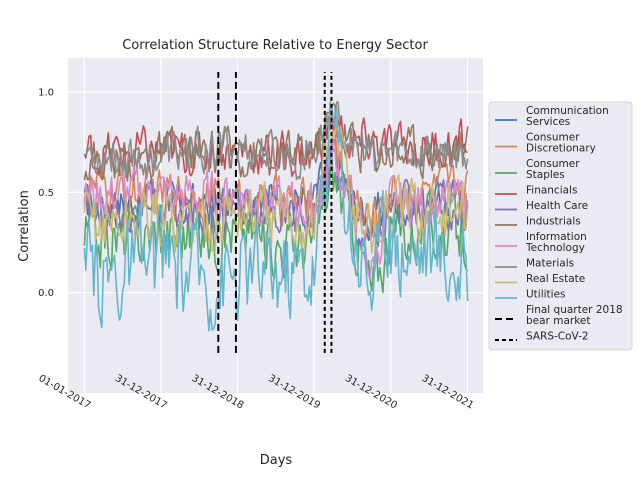 Image resolution: width=640 pixels, height=480 pixels. Describe the element at coordinates (557, 337) in the screenshot. I see `legend-label: SARS-CoV-2` at that location.